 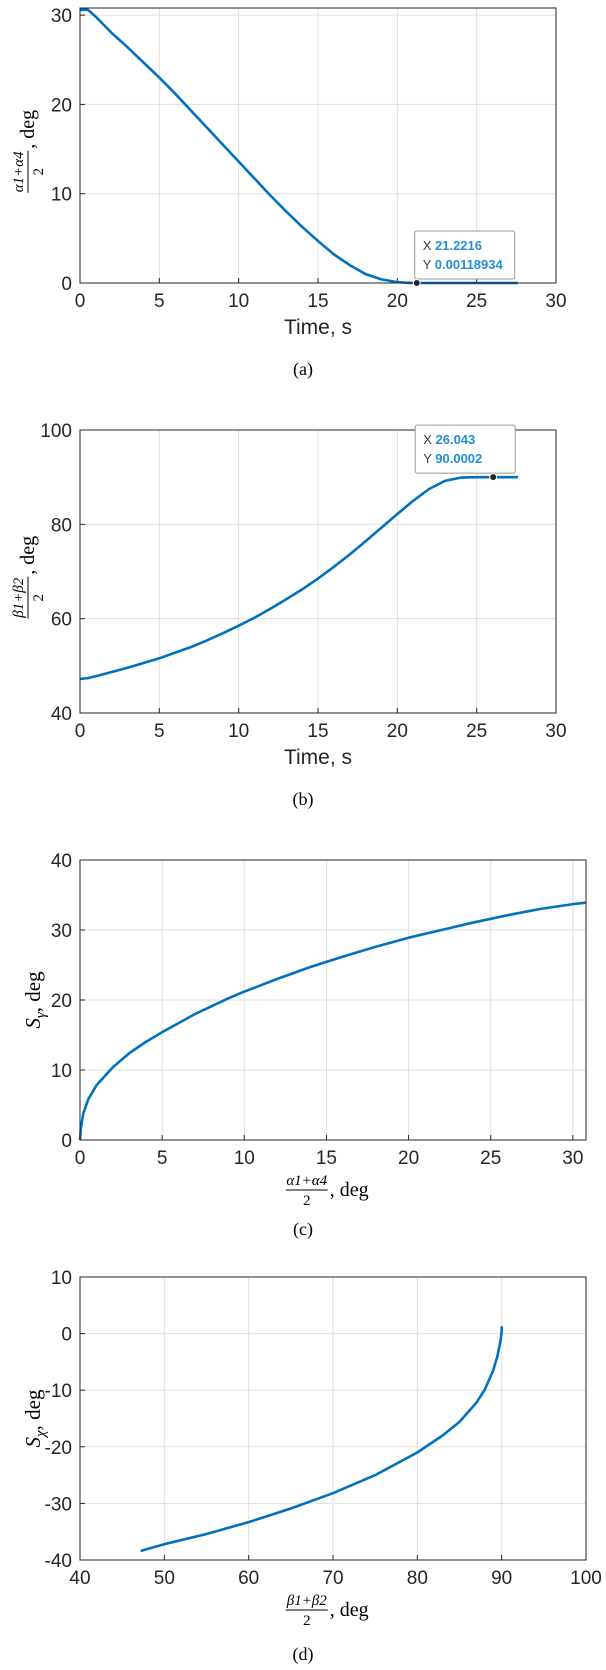 I want to click on x-tick-label: 40, so click(x=79, y=1578).